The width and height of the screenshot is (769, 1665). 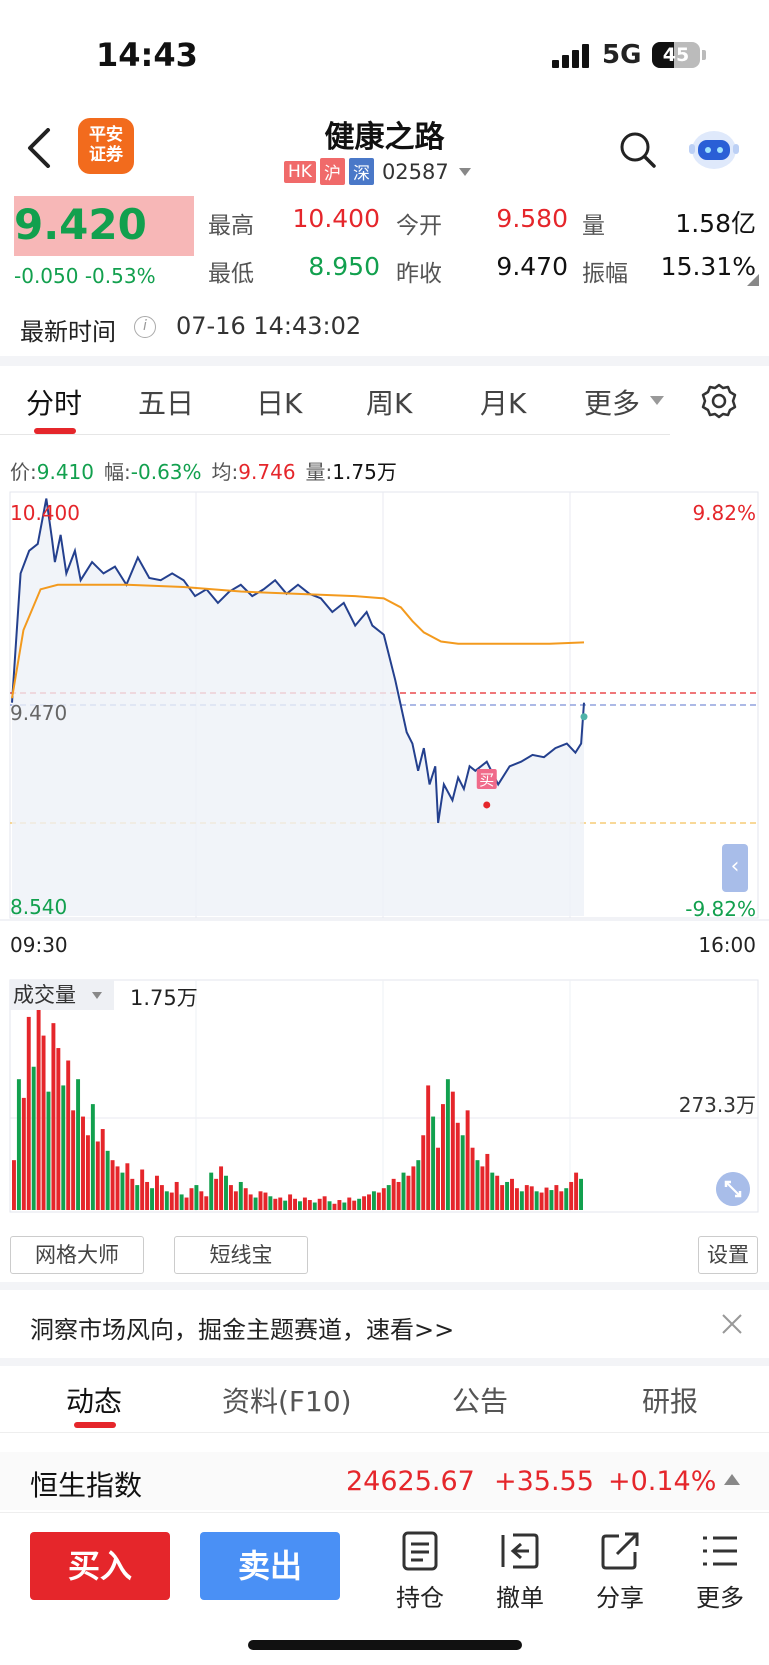 I want to click on expand-corner-icon, so click(x=753, y=280).